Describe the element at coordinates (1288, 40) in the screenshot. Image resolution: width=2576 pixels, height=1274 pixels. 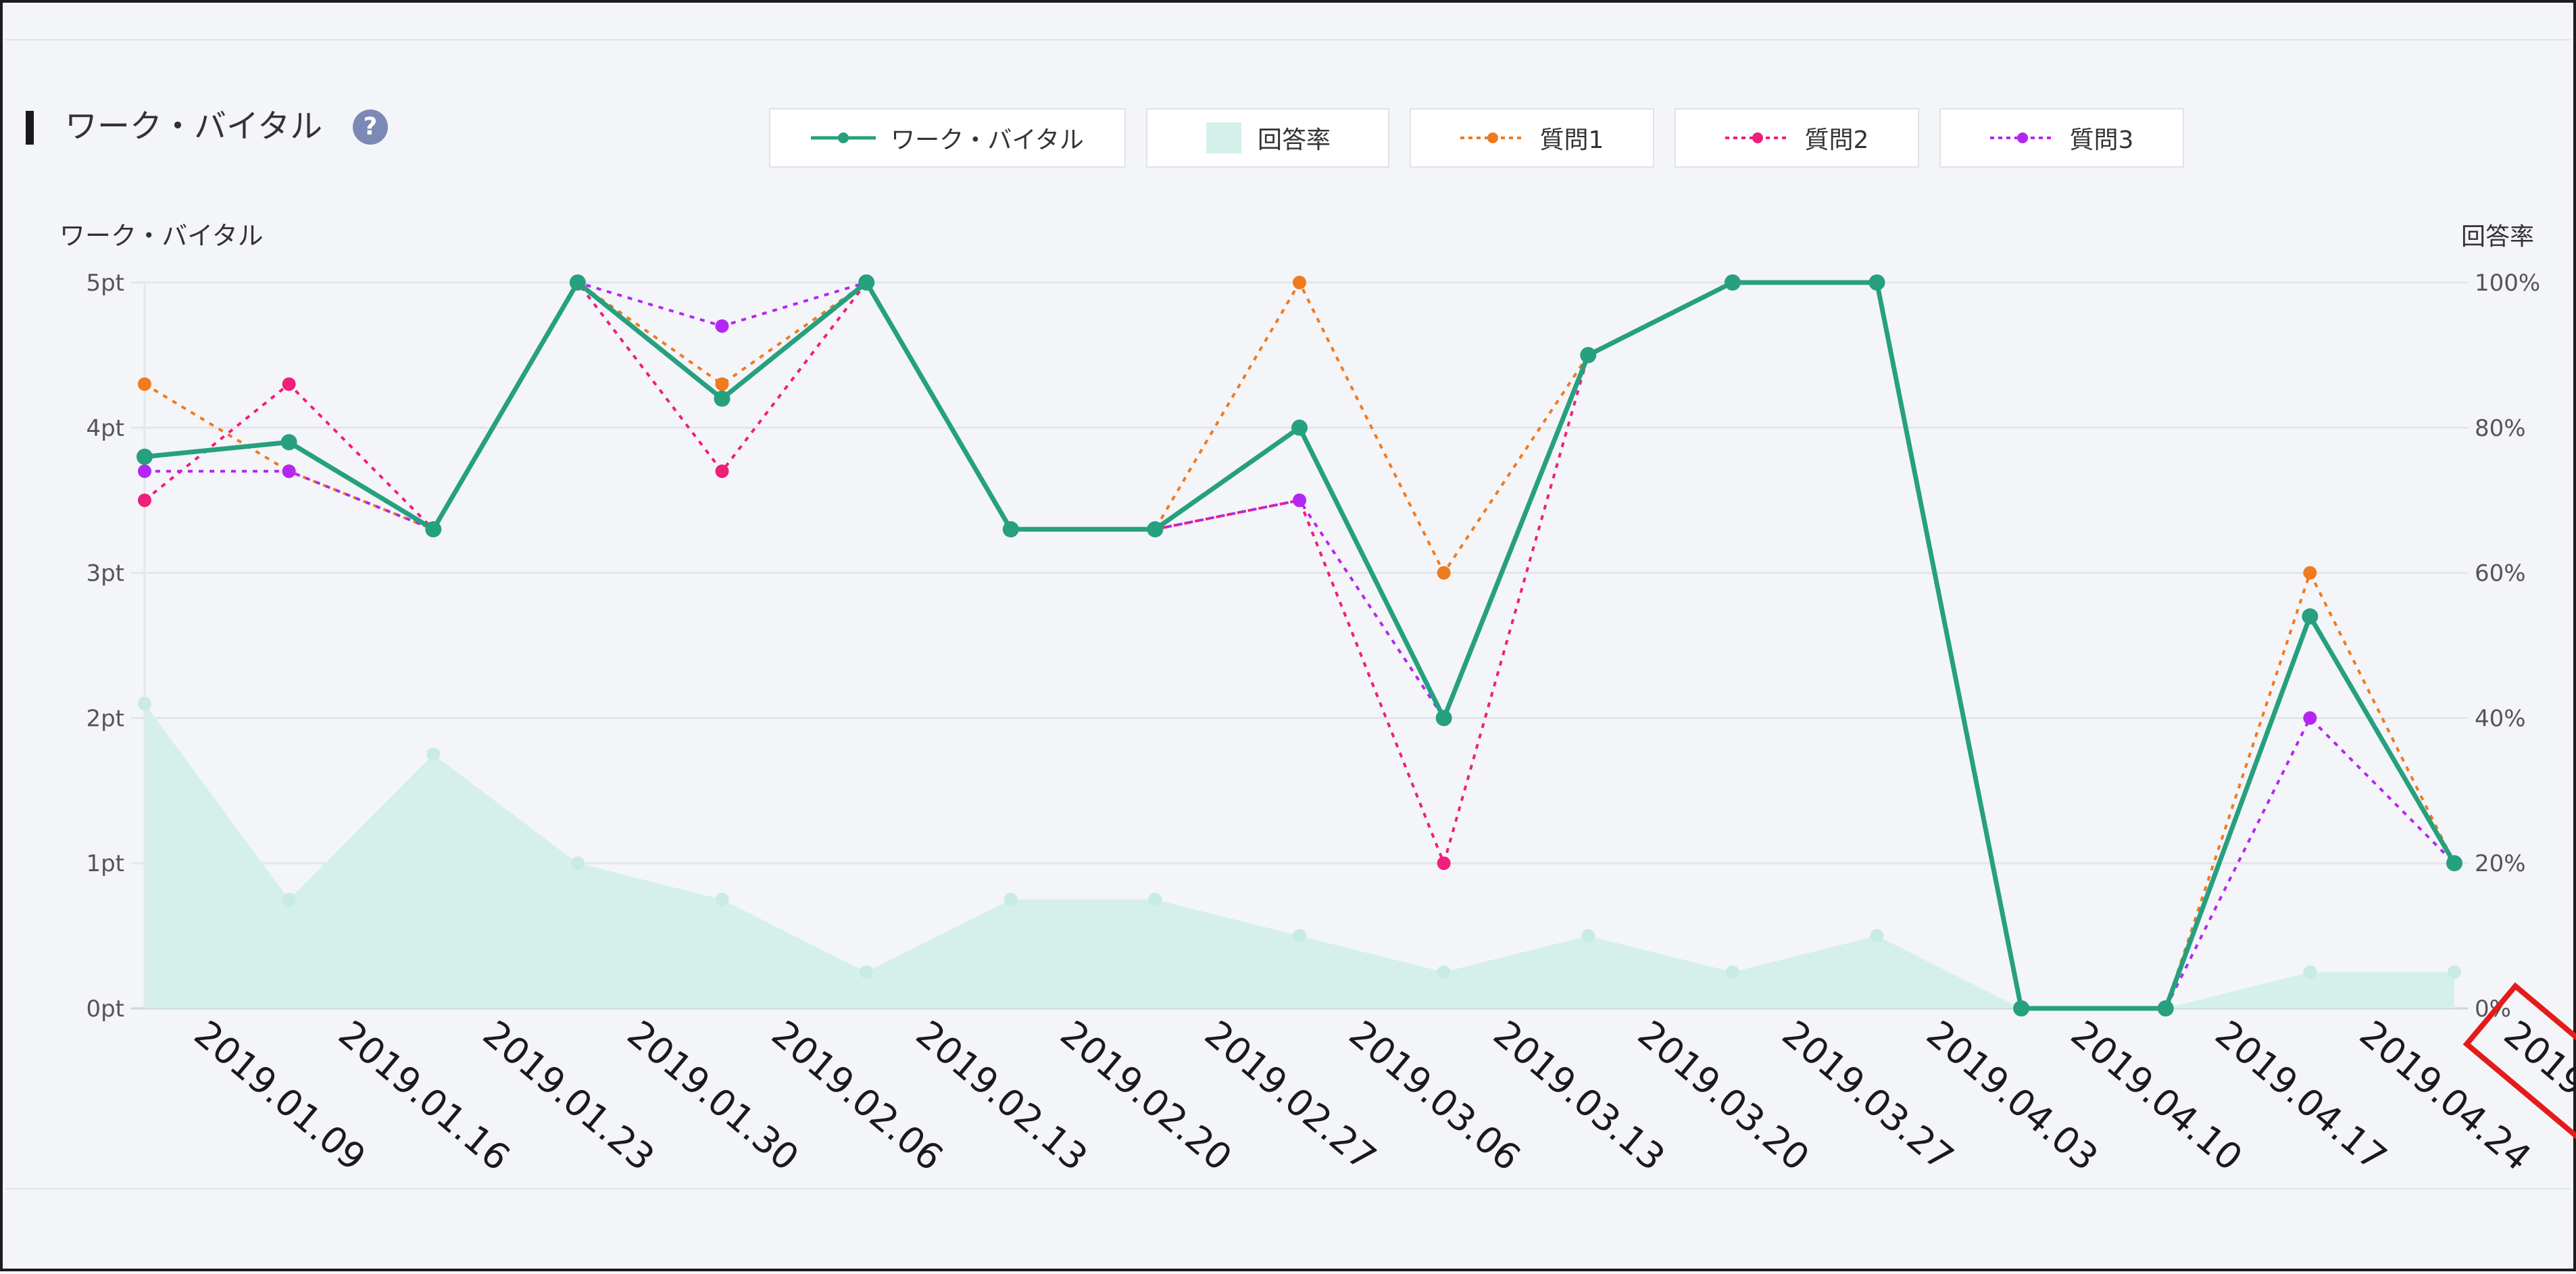
I see `top-divider` at that location.